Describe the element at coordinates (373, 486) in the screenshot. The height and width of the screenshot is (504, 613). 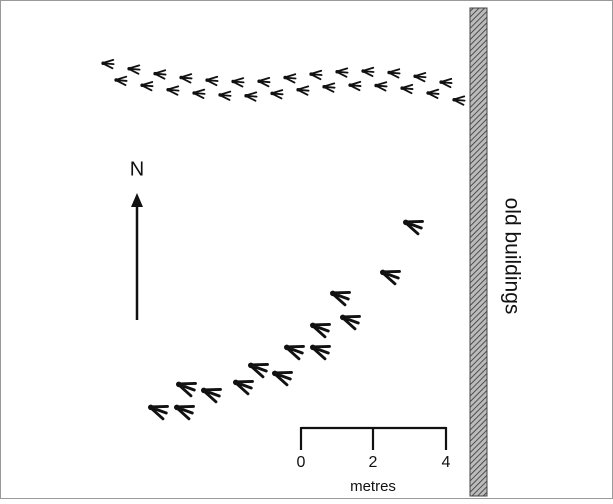
I see `scale-unit: metres` at that location.